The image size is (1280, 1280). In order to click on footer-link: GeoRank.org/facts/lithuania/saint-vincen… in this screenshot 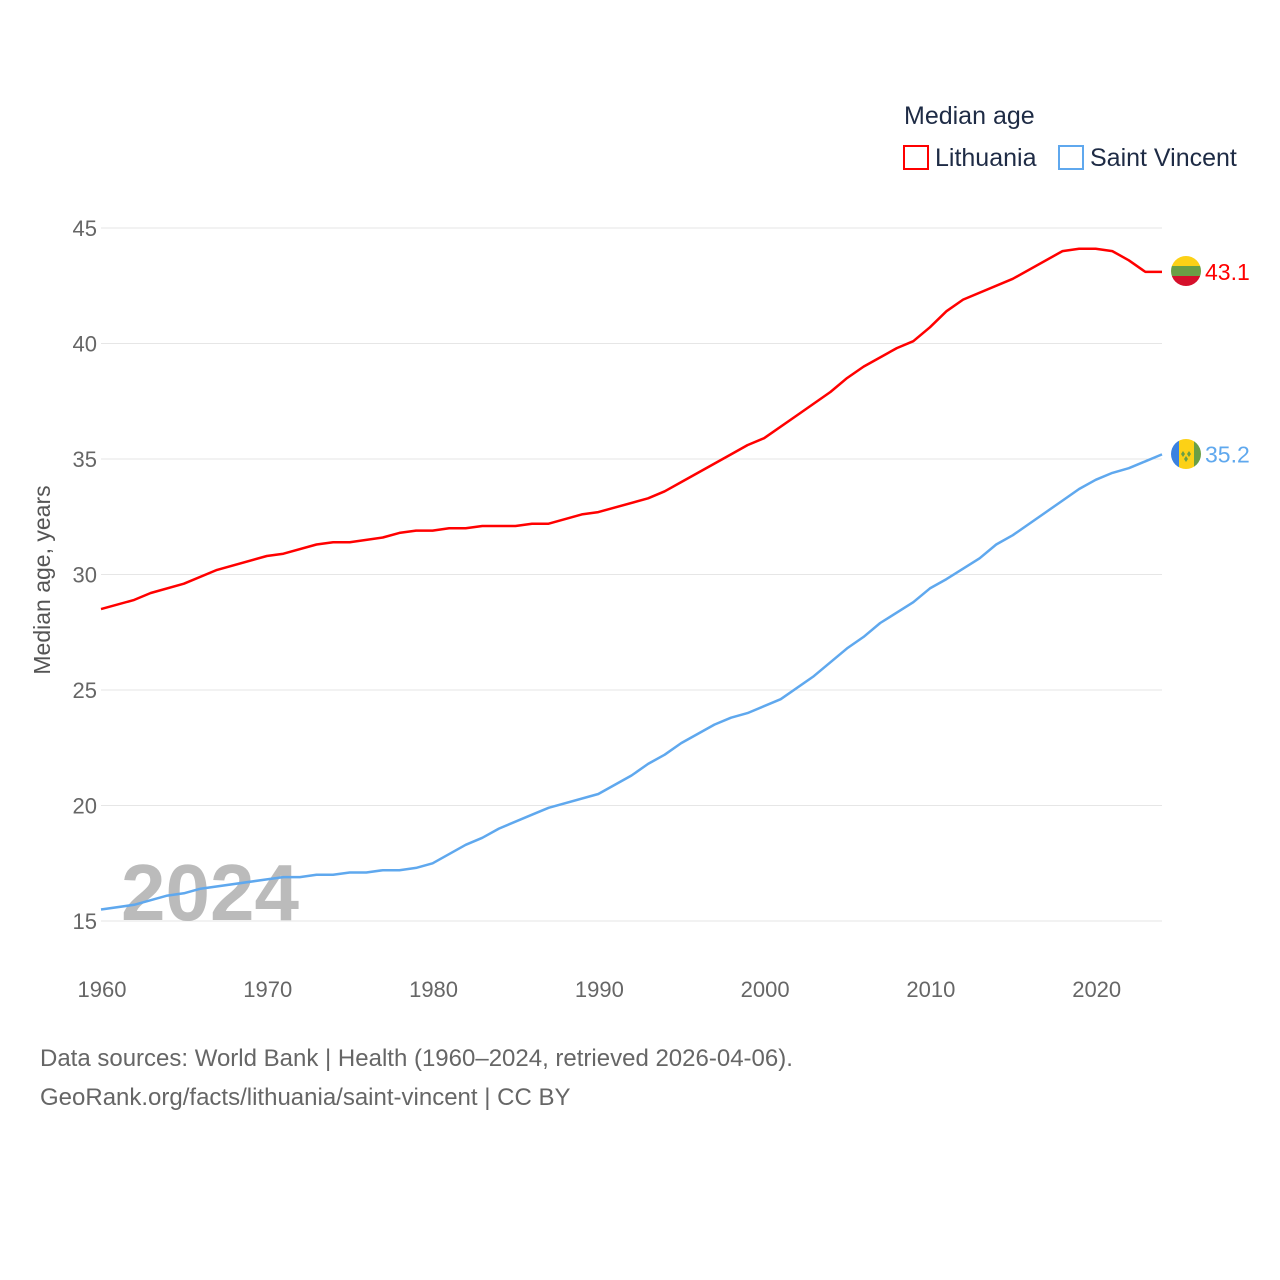, I will do `click(305, 1097)`.